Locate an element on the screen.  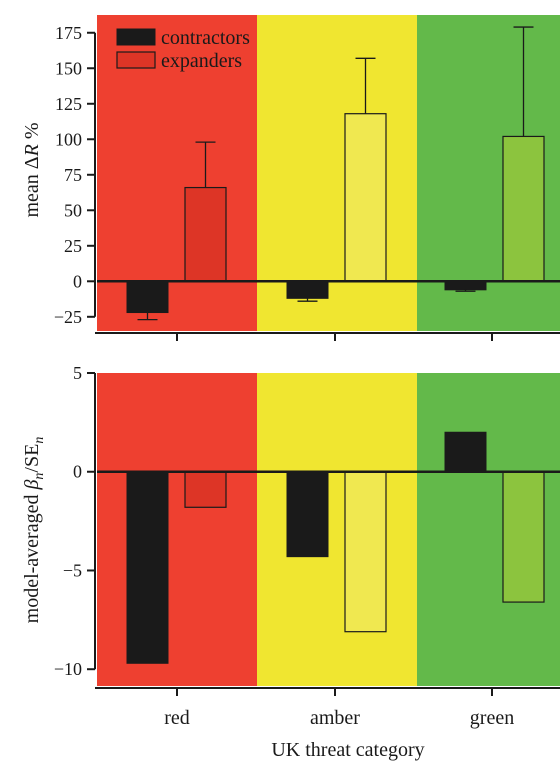
top-y-axis-label: mean ΔR % is located at coordinates (32, 169).